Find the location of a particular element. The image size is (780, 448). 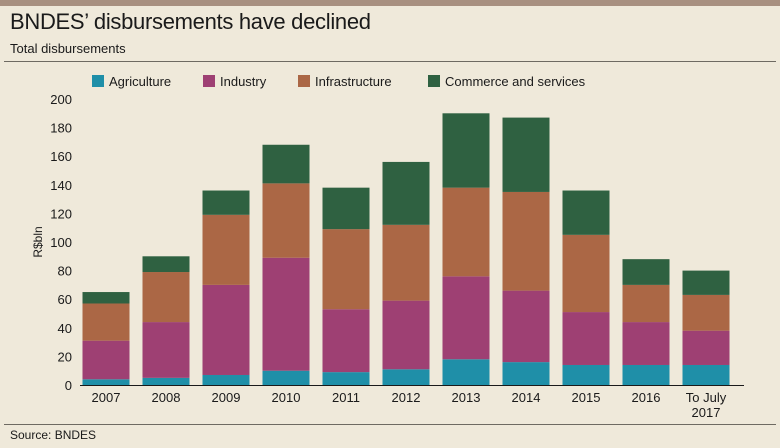

legend-label: Agriculture is located at coordinates (140, 81).